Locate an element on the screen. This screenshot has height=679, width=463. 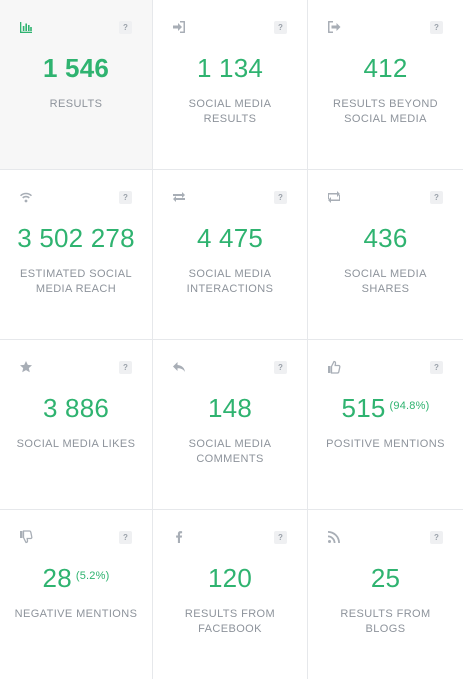
tile-negative-mentions: ? 28 (5.2%) NEGATIVE MENTIONS is located at coordinates (76, 594).